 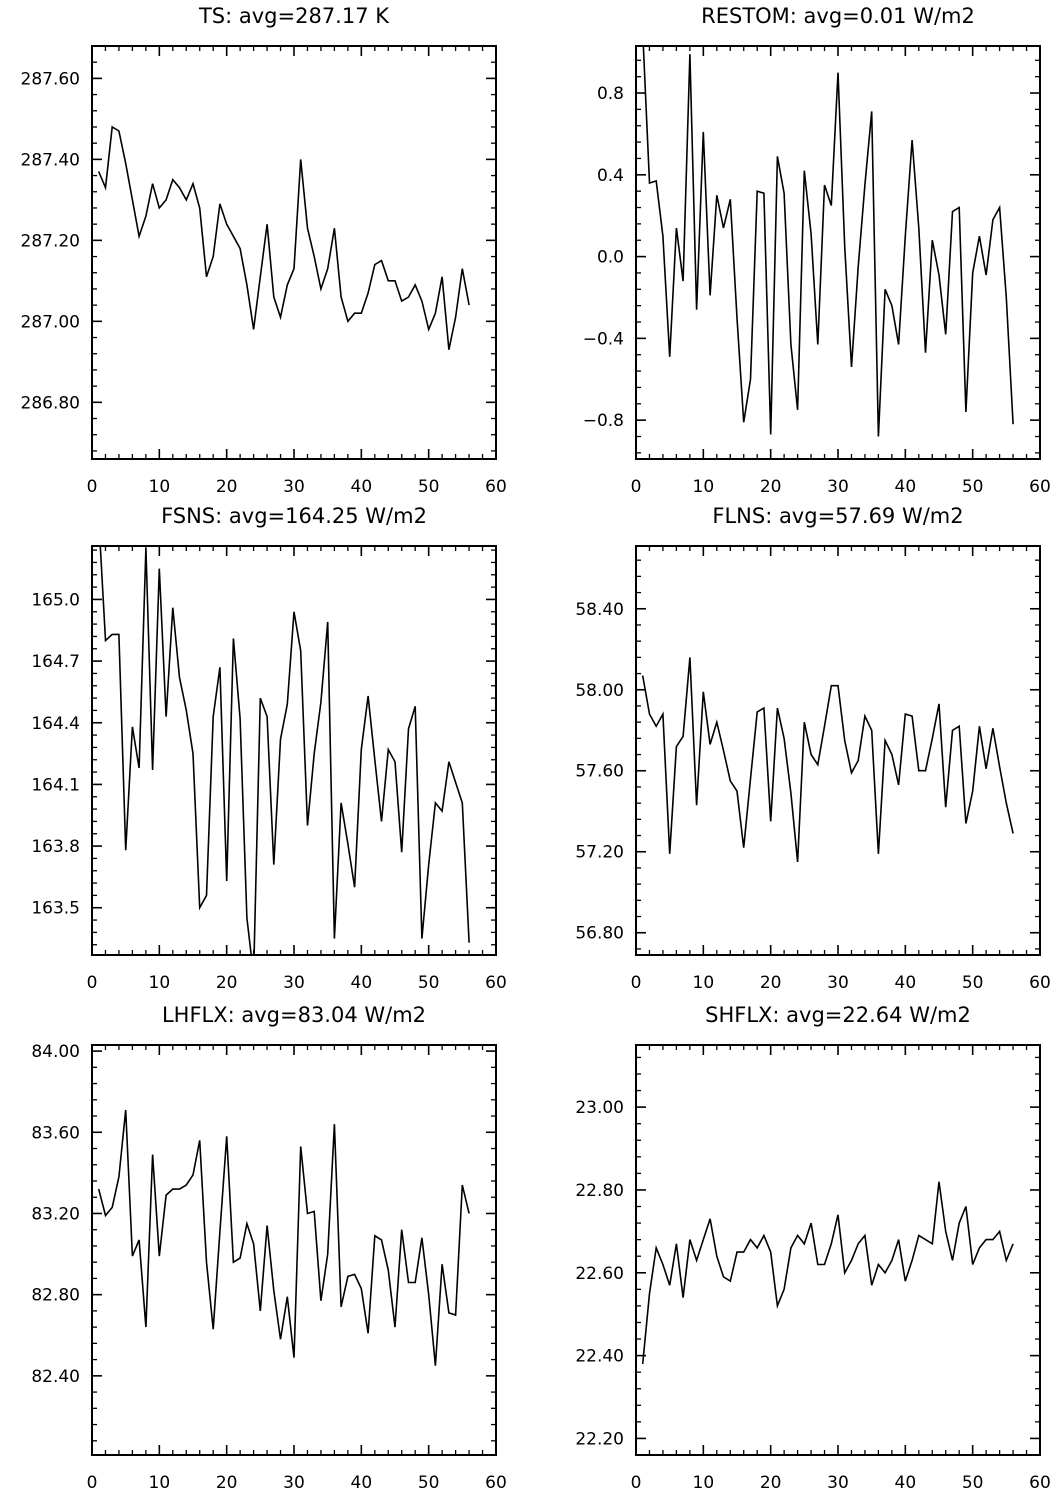 I want to click on flns-title: FLNS: avg=57.69 W/m2, so click(x=837, y=516).